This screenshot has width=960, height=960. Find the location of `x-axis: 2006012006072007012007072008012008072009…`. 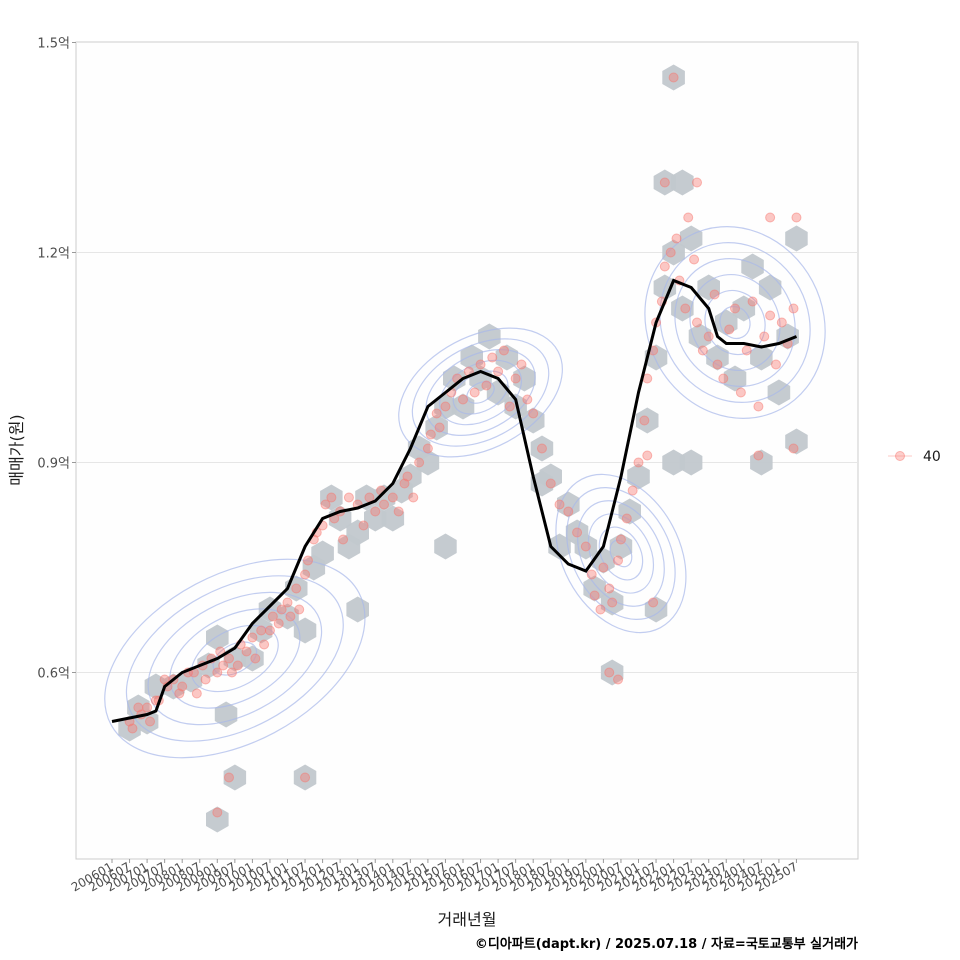

x-axis: 2006012006072007012007072008012008072009… is located at coordinates (434, 877).